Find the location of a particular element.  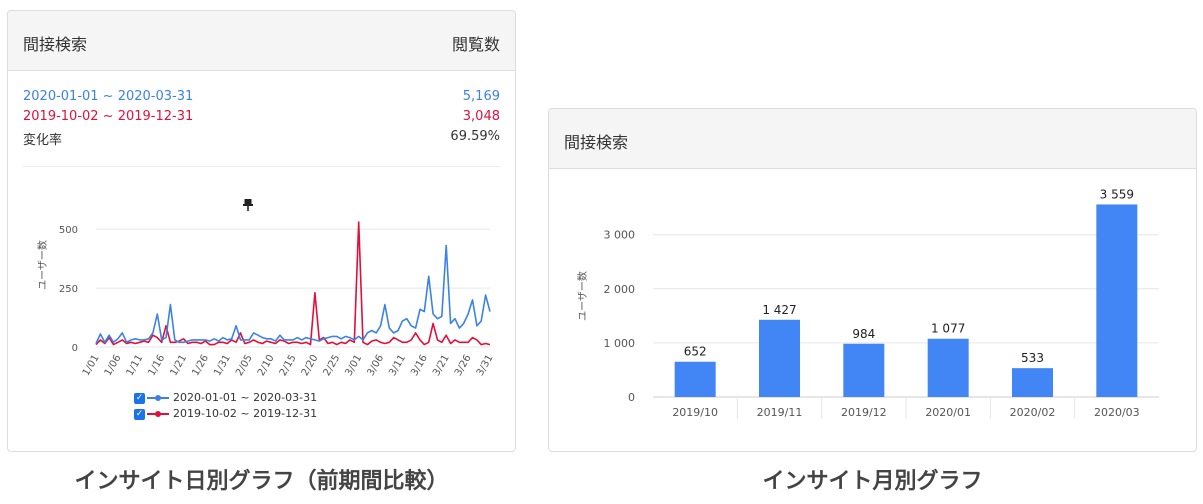

legend-item-previous: ✓ 2019-10-02 ~ 2019-12-31 is located at coordinates (225, 415).